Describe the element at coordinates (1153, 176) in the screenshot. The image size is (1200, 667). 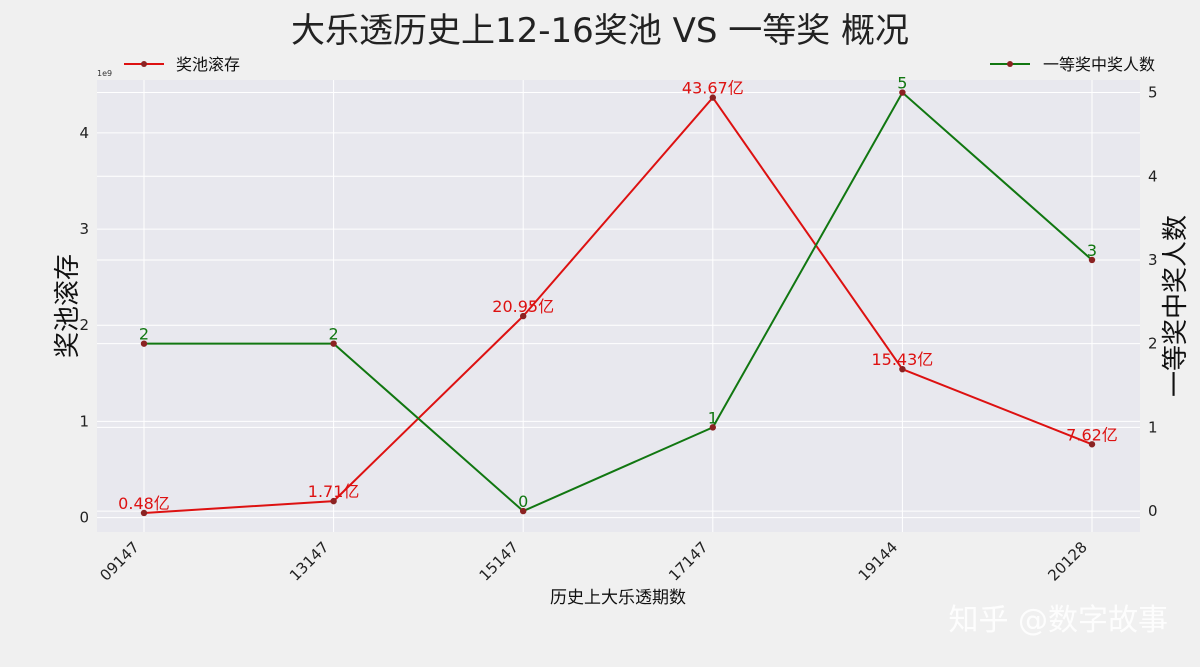
I see `y-tick-label-right: 4` at that location.